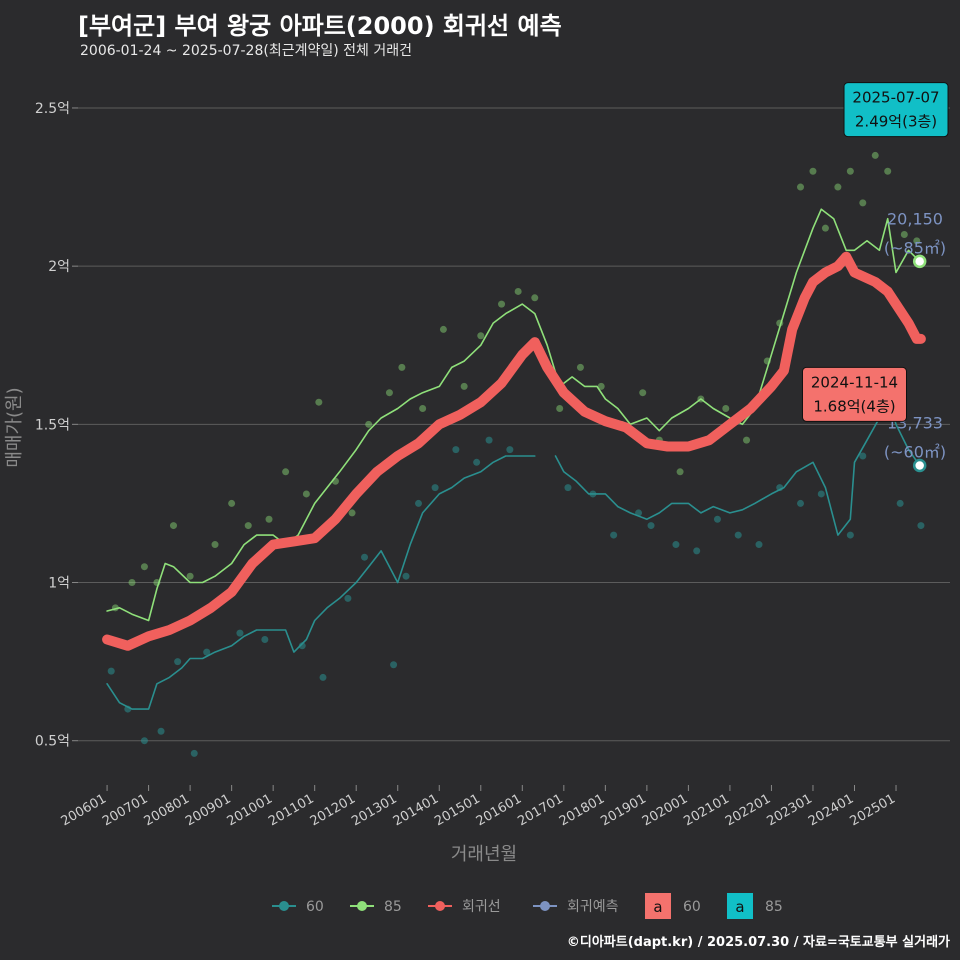 Image resolution: width=960 pixels, height=960 pixels. What do you see at coordinates (774, 907) in the screenshot?
I see `legend-box-label: 85` at bounding box center [774, 907].